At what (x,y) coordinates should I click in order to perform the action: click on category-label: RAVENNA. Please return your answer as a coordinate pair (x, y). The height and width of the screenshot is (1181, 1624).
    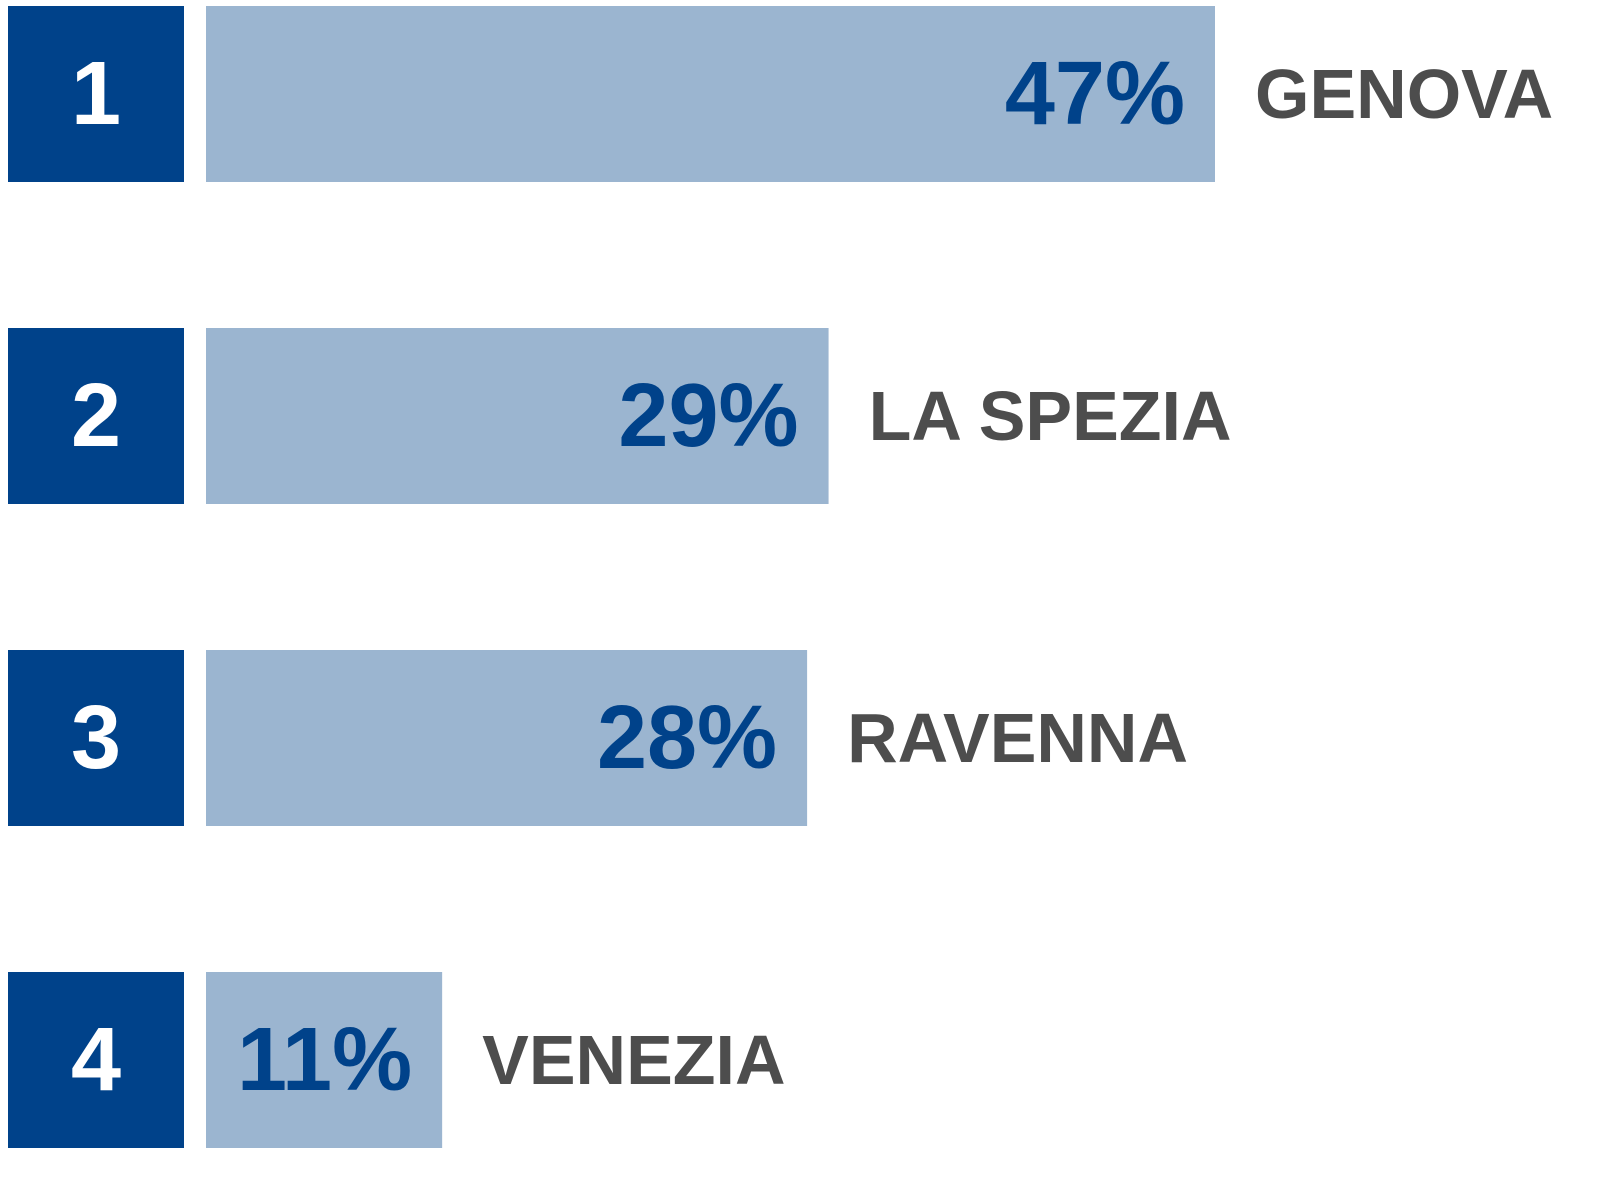
    Looking at the image, I should click on (1017, 738).